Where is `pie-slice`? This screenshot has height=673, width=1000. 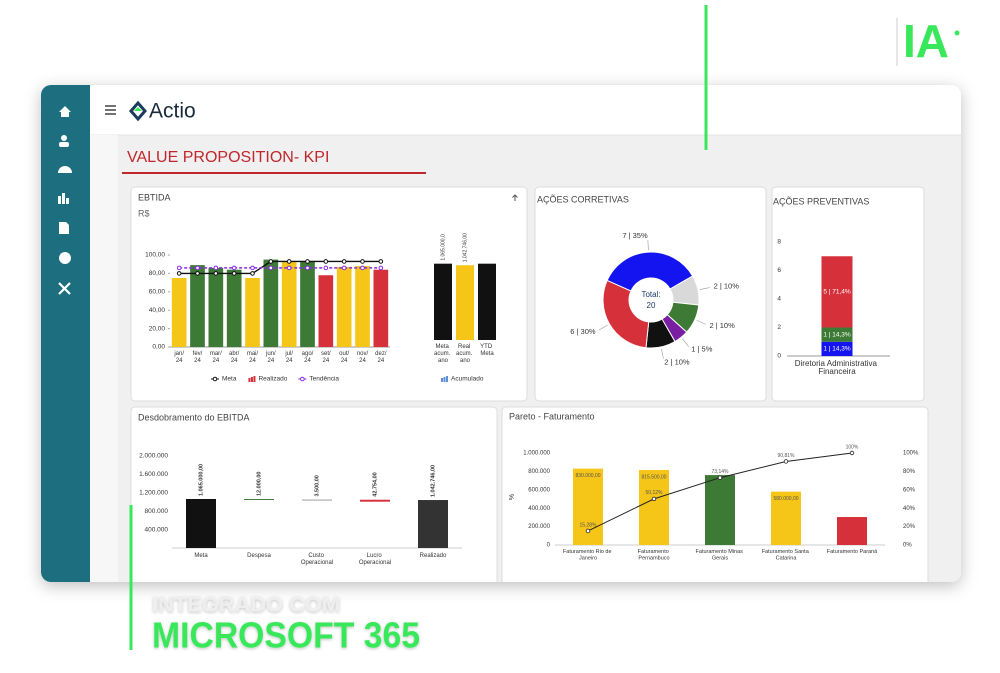 pie-slice is located at coordinates (650, 271).